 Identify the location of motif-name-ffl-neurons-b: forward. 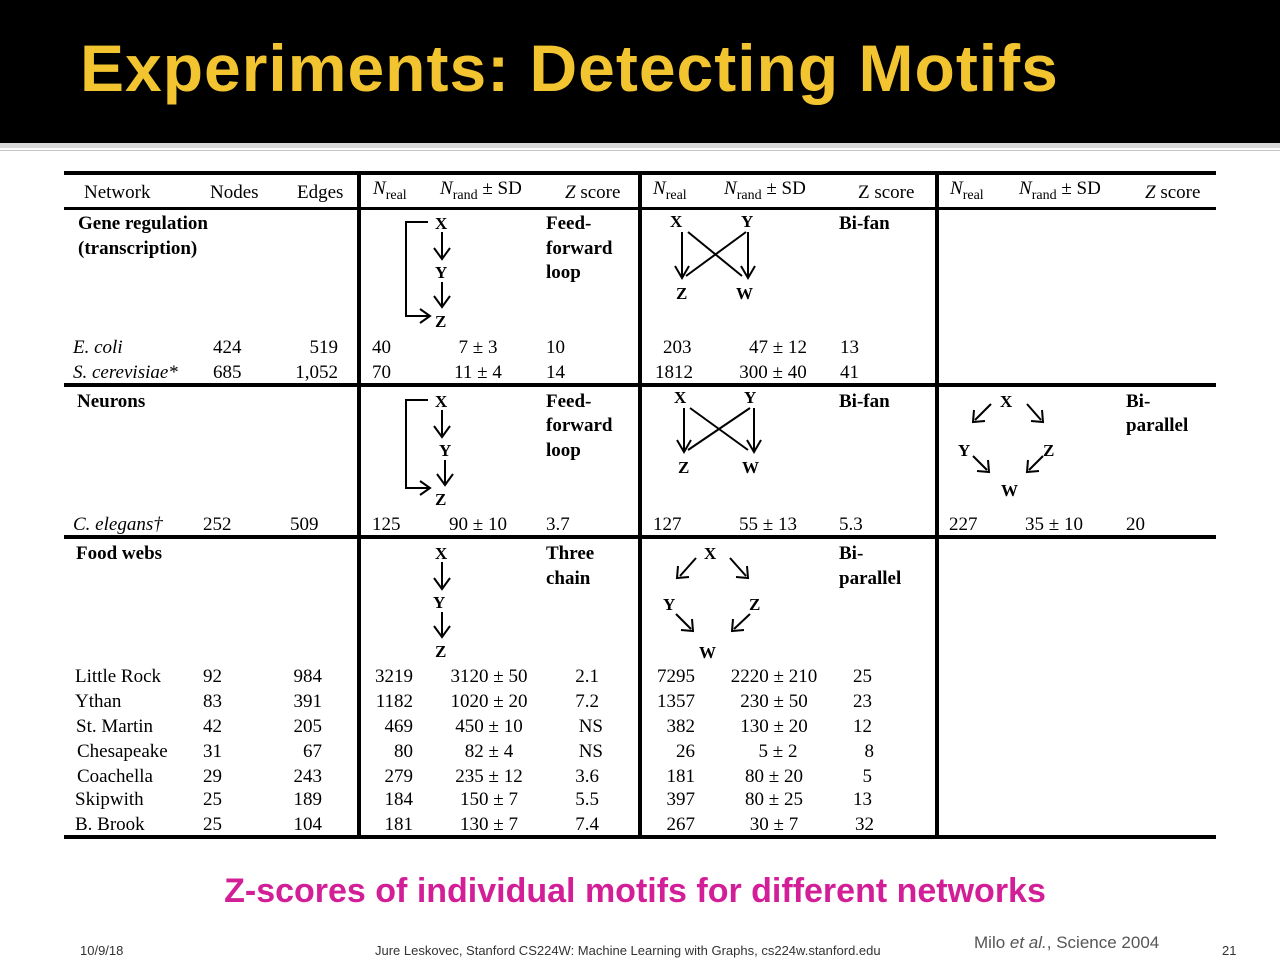
(579, 425).